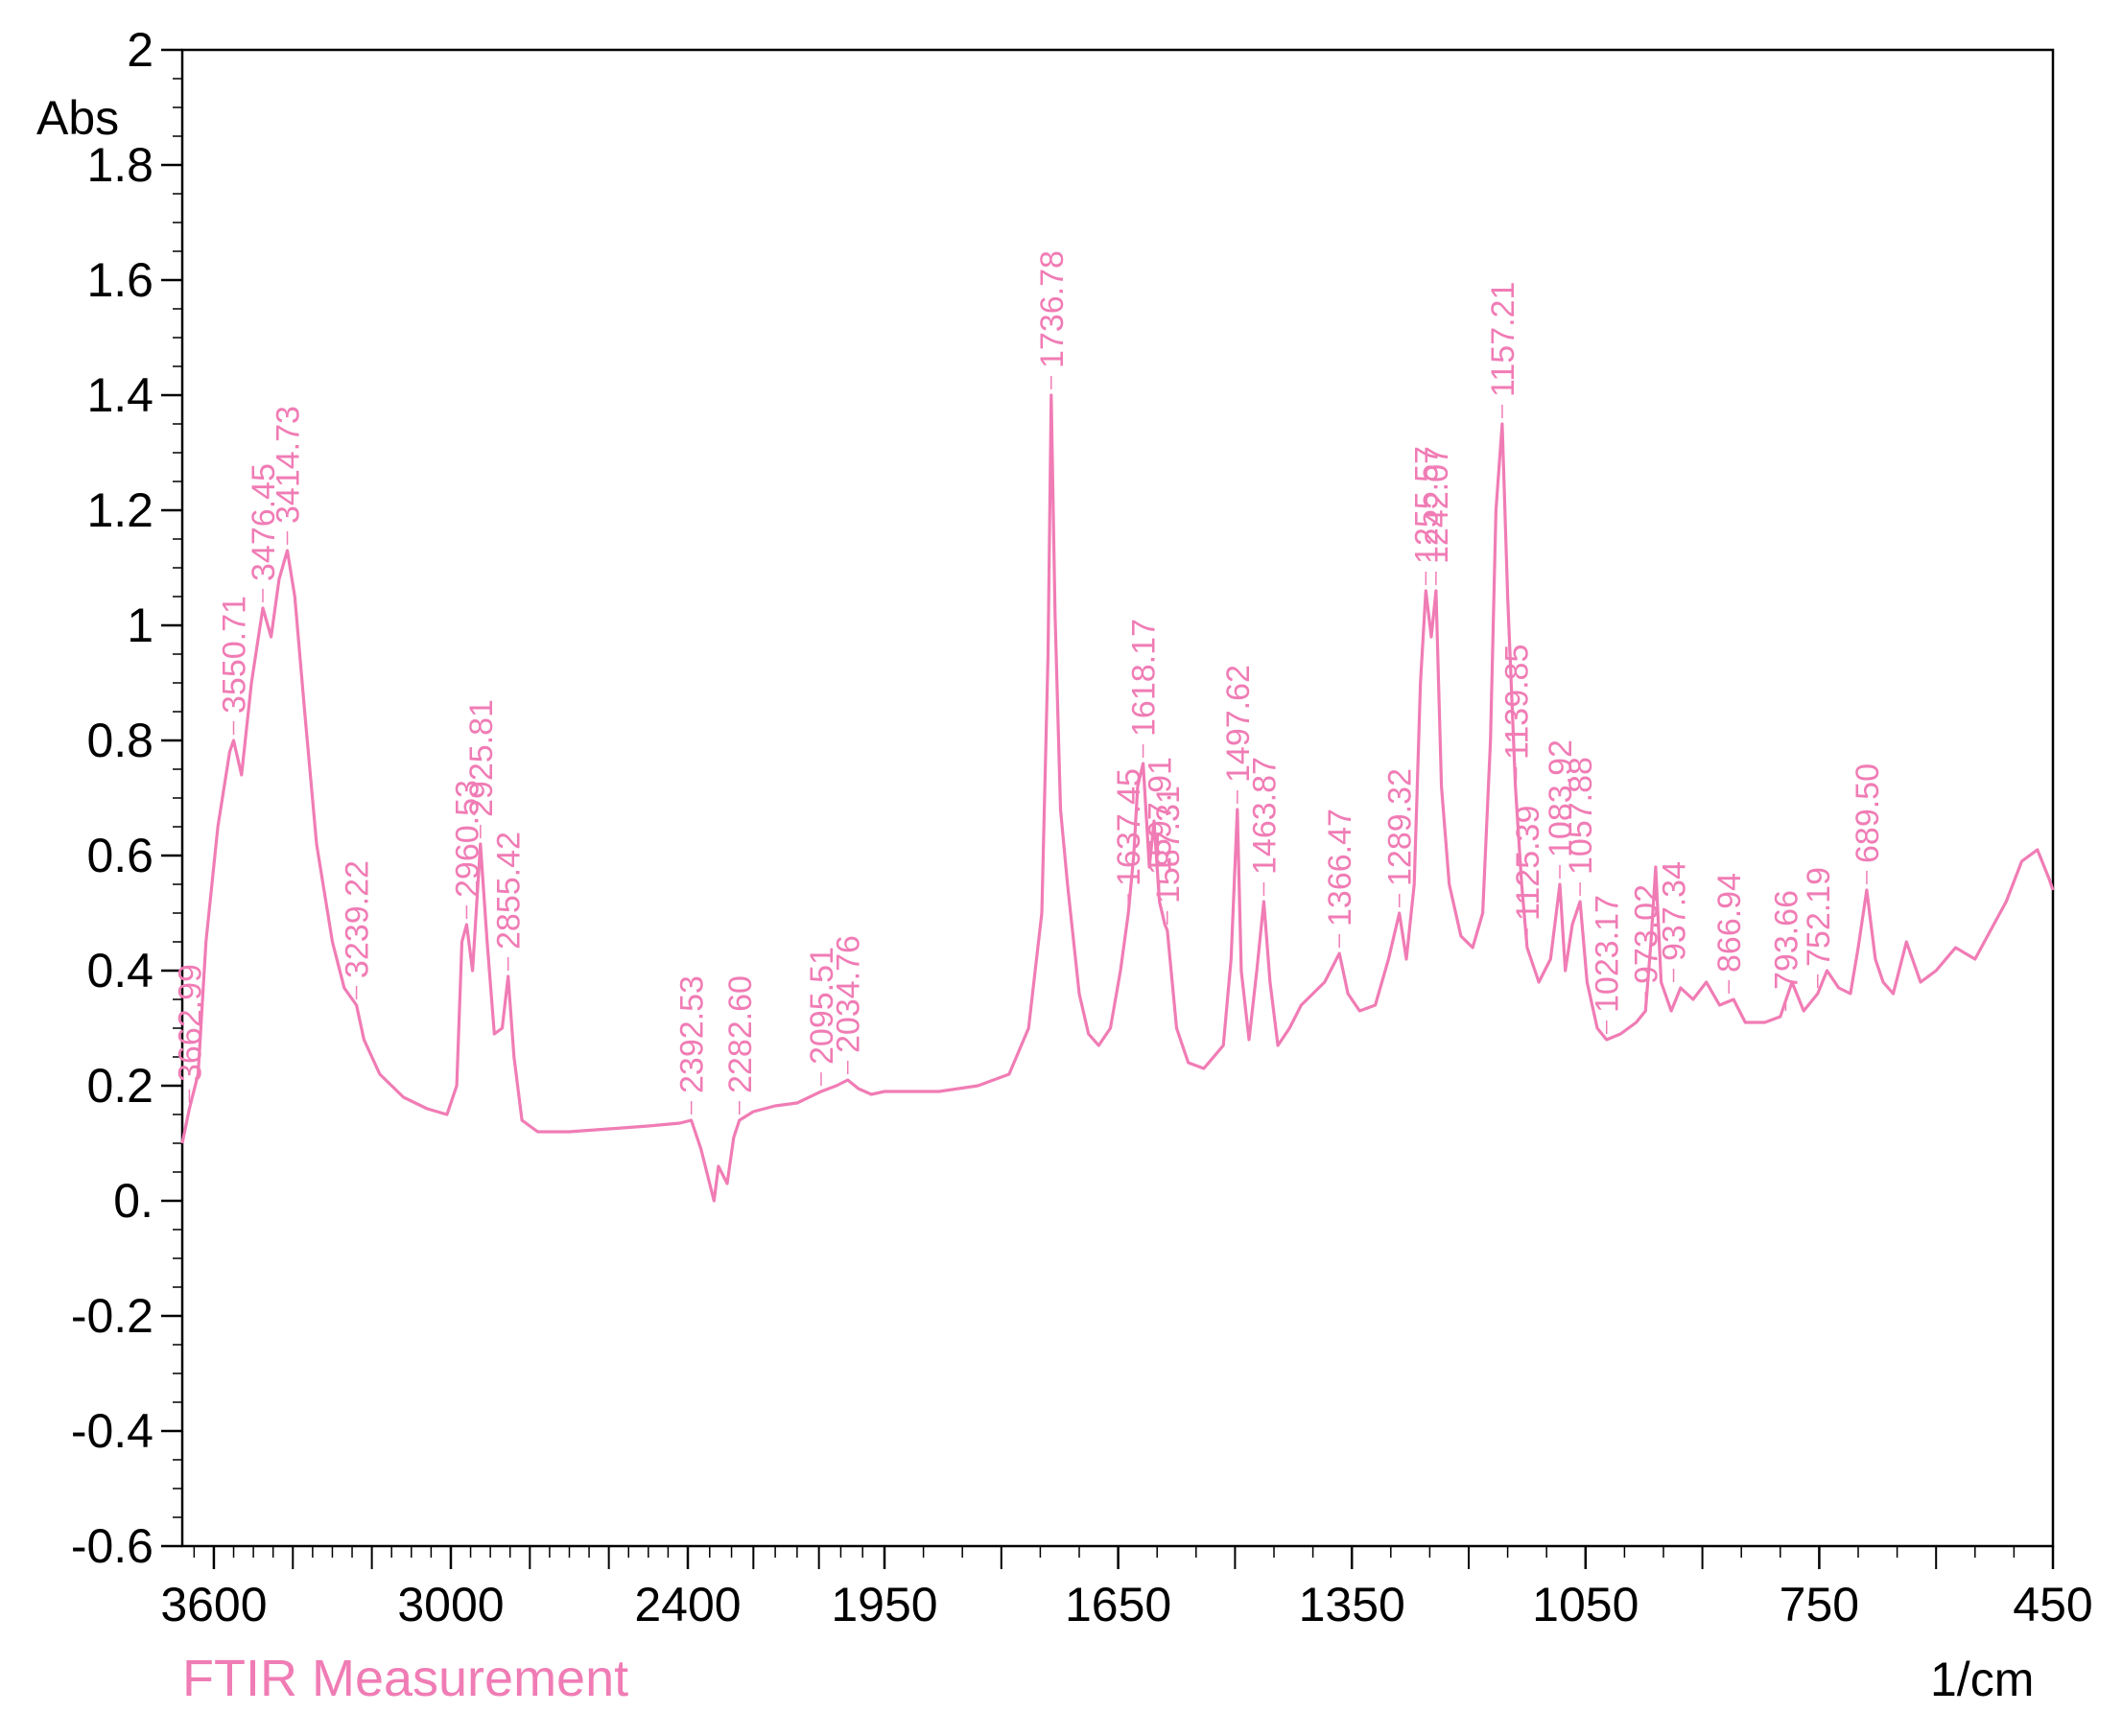 Image resolution: width=2122 pixels, height=1736 pixels. What do you see at coordinates (358, 919) in the screenshot?
I see `peak-label-text: 3239.22` at bounding box center [358, 919].